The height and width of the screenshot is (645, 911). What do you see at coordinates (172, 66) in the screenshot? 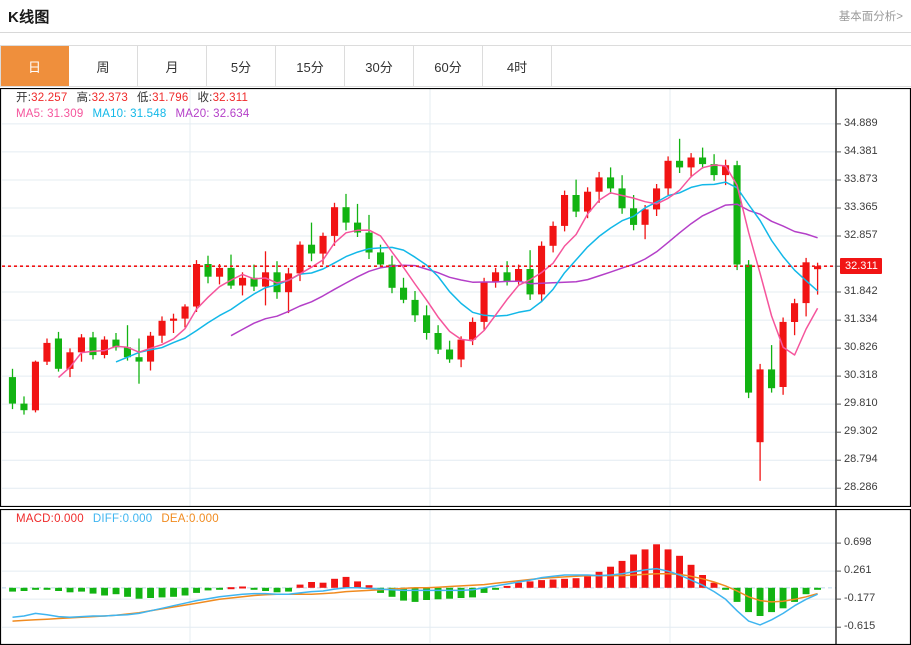
I see `tab-3: 月` at bounding box center [172, 66].